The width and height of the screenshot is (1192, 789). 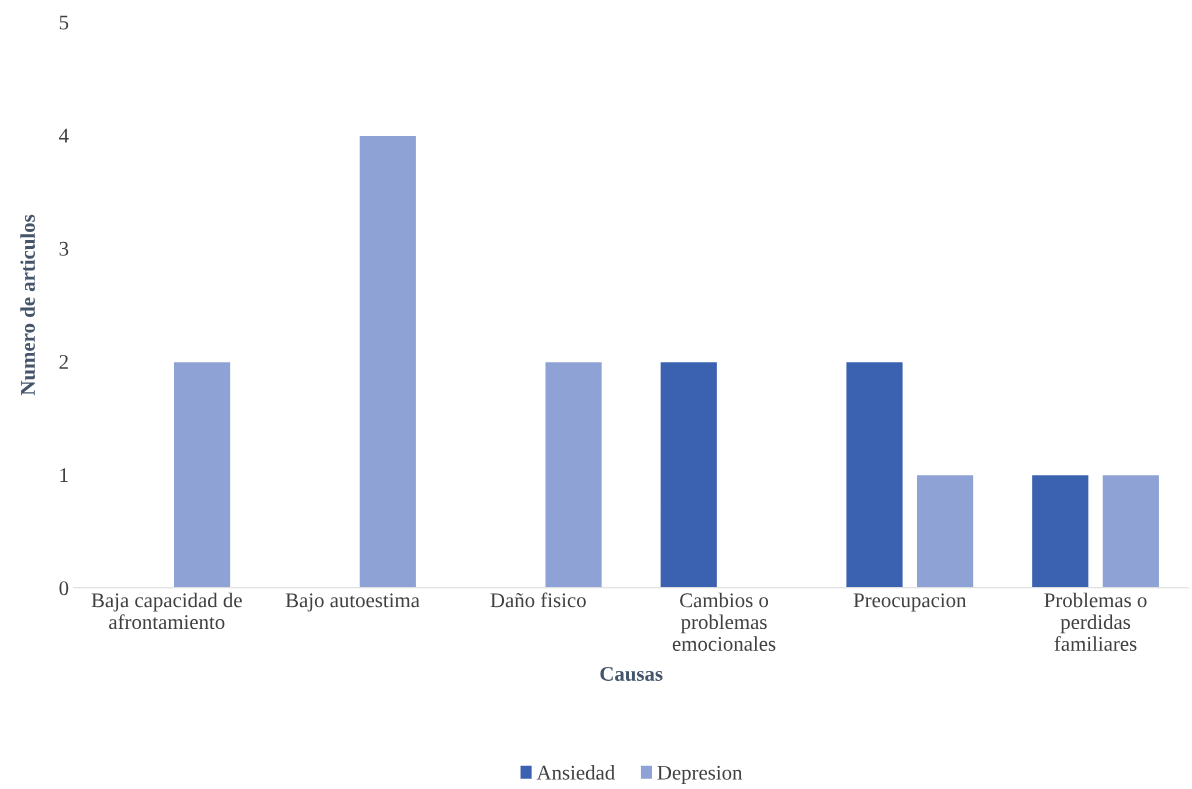 What do you see at coordinates (352, 602) in the screenshot?
I see `x-tick-label: Bajo autoestima` at bounding box center [352, 602].